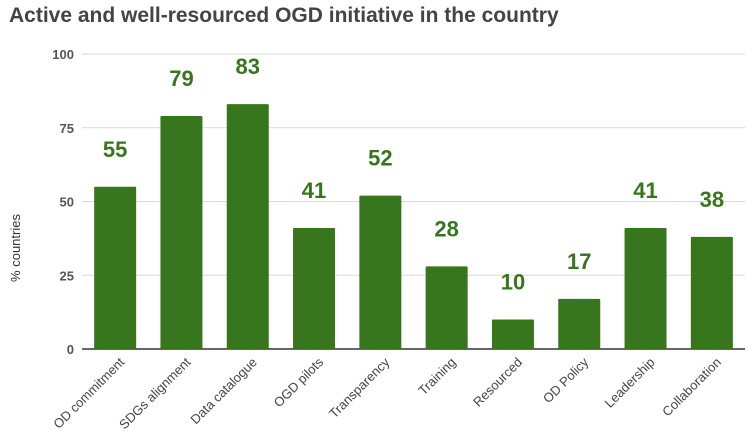 Image resolution: width=748 pixels, height=446 pixels. I want to click on bar-value-label: 79, so click(181, 78).